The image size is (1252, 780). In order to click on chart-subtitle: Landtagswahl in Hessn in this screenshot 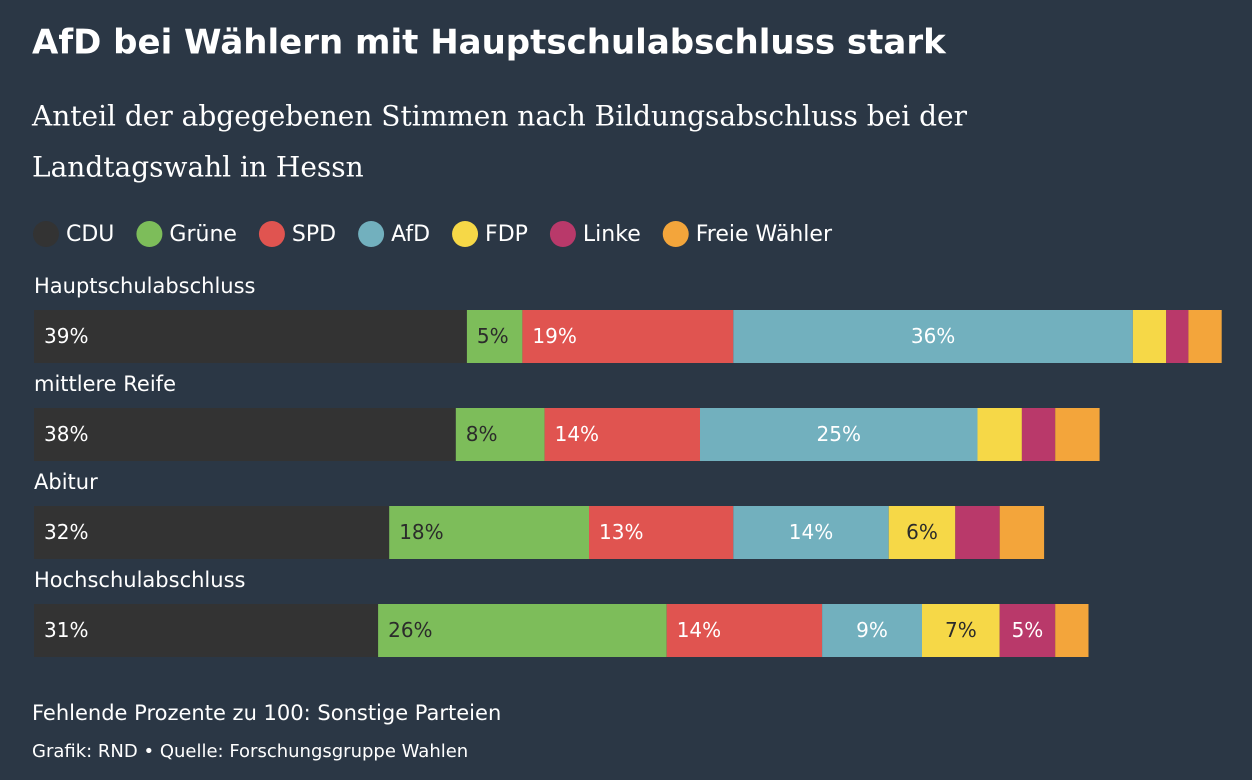, I will do `click(198, 167)`.